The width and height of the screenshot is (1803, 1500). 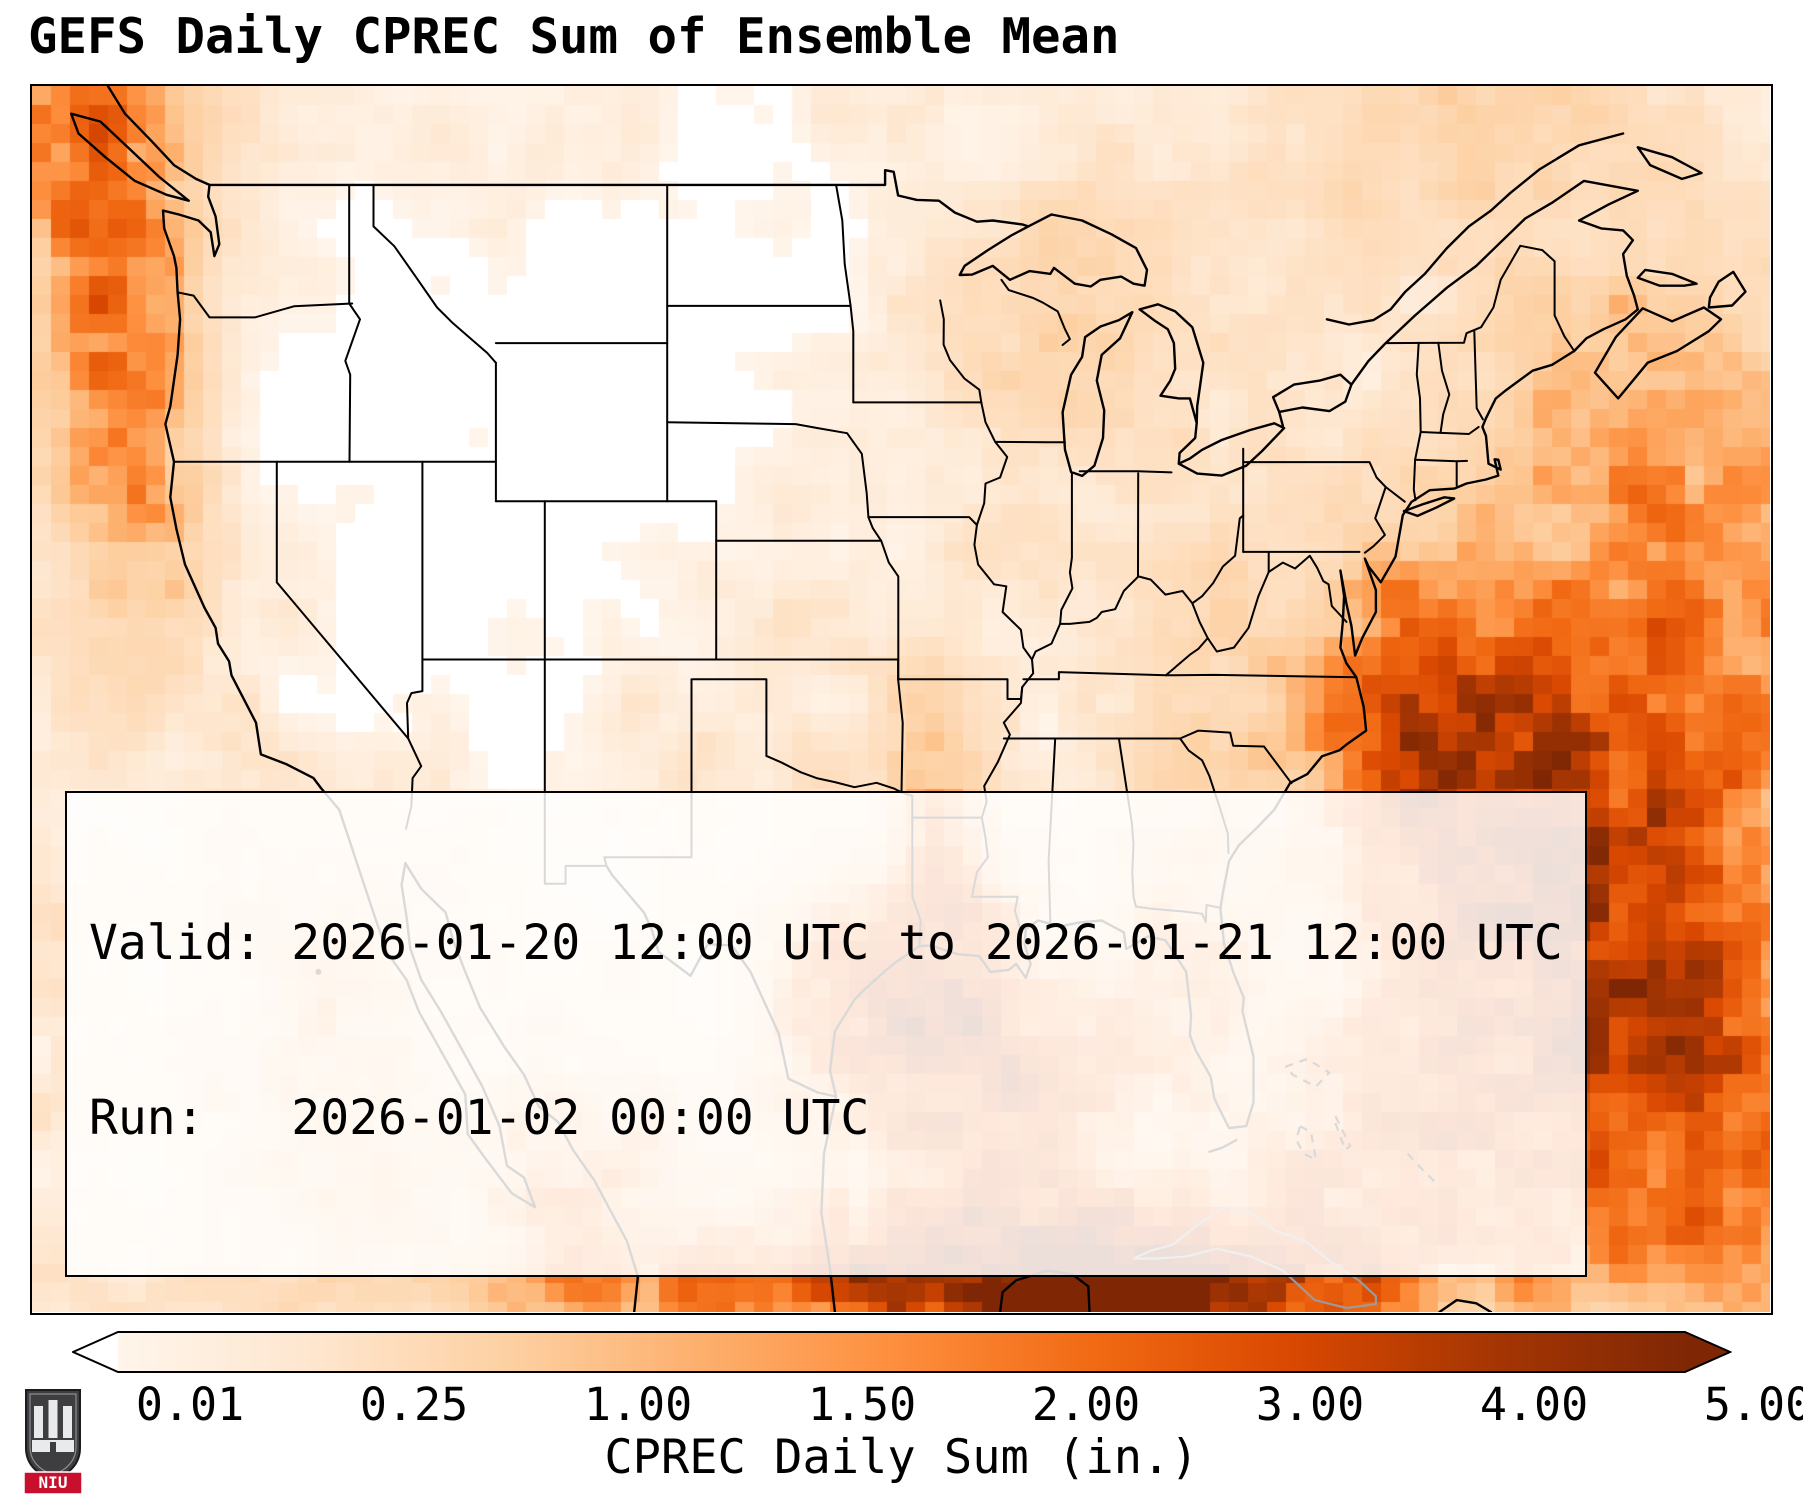 I want to click on colorbar-label: CPREC Daily Sum (in.), so click(x=901, y=1457).